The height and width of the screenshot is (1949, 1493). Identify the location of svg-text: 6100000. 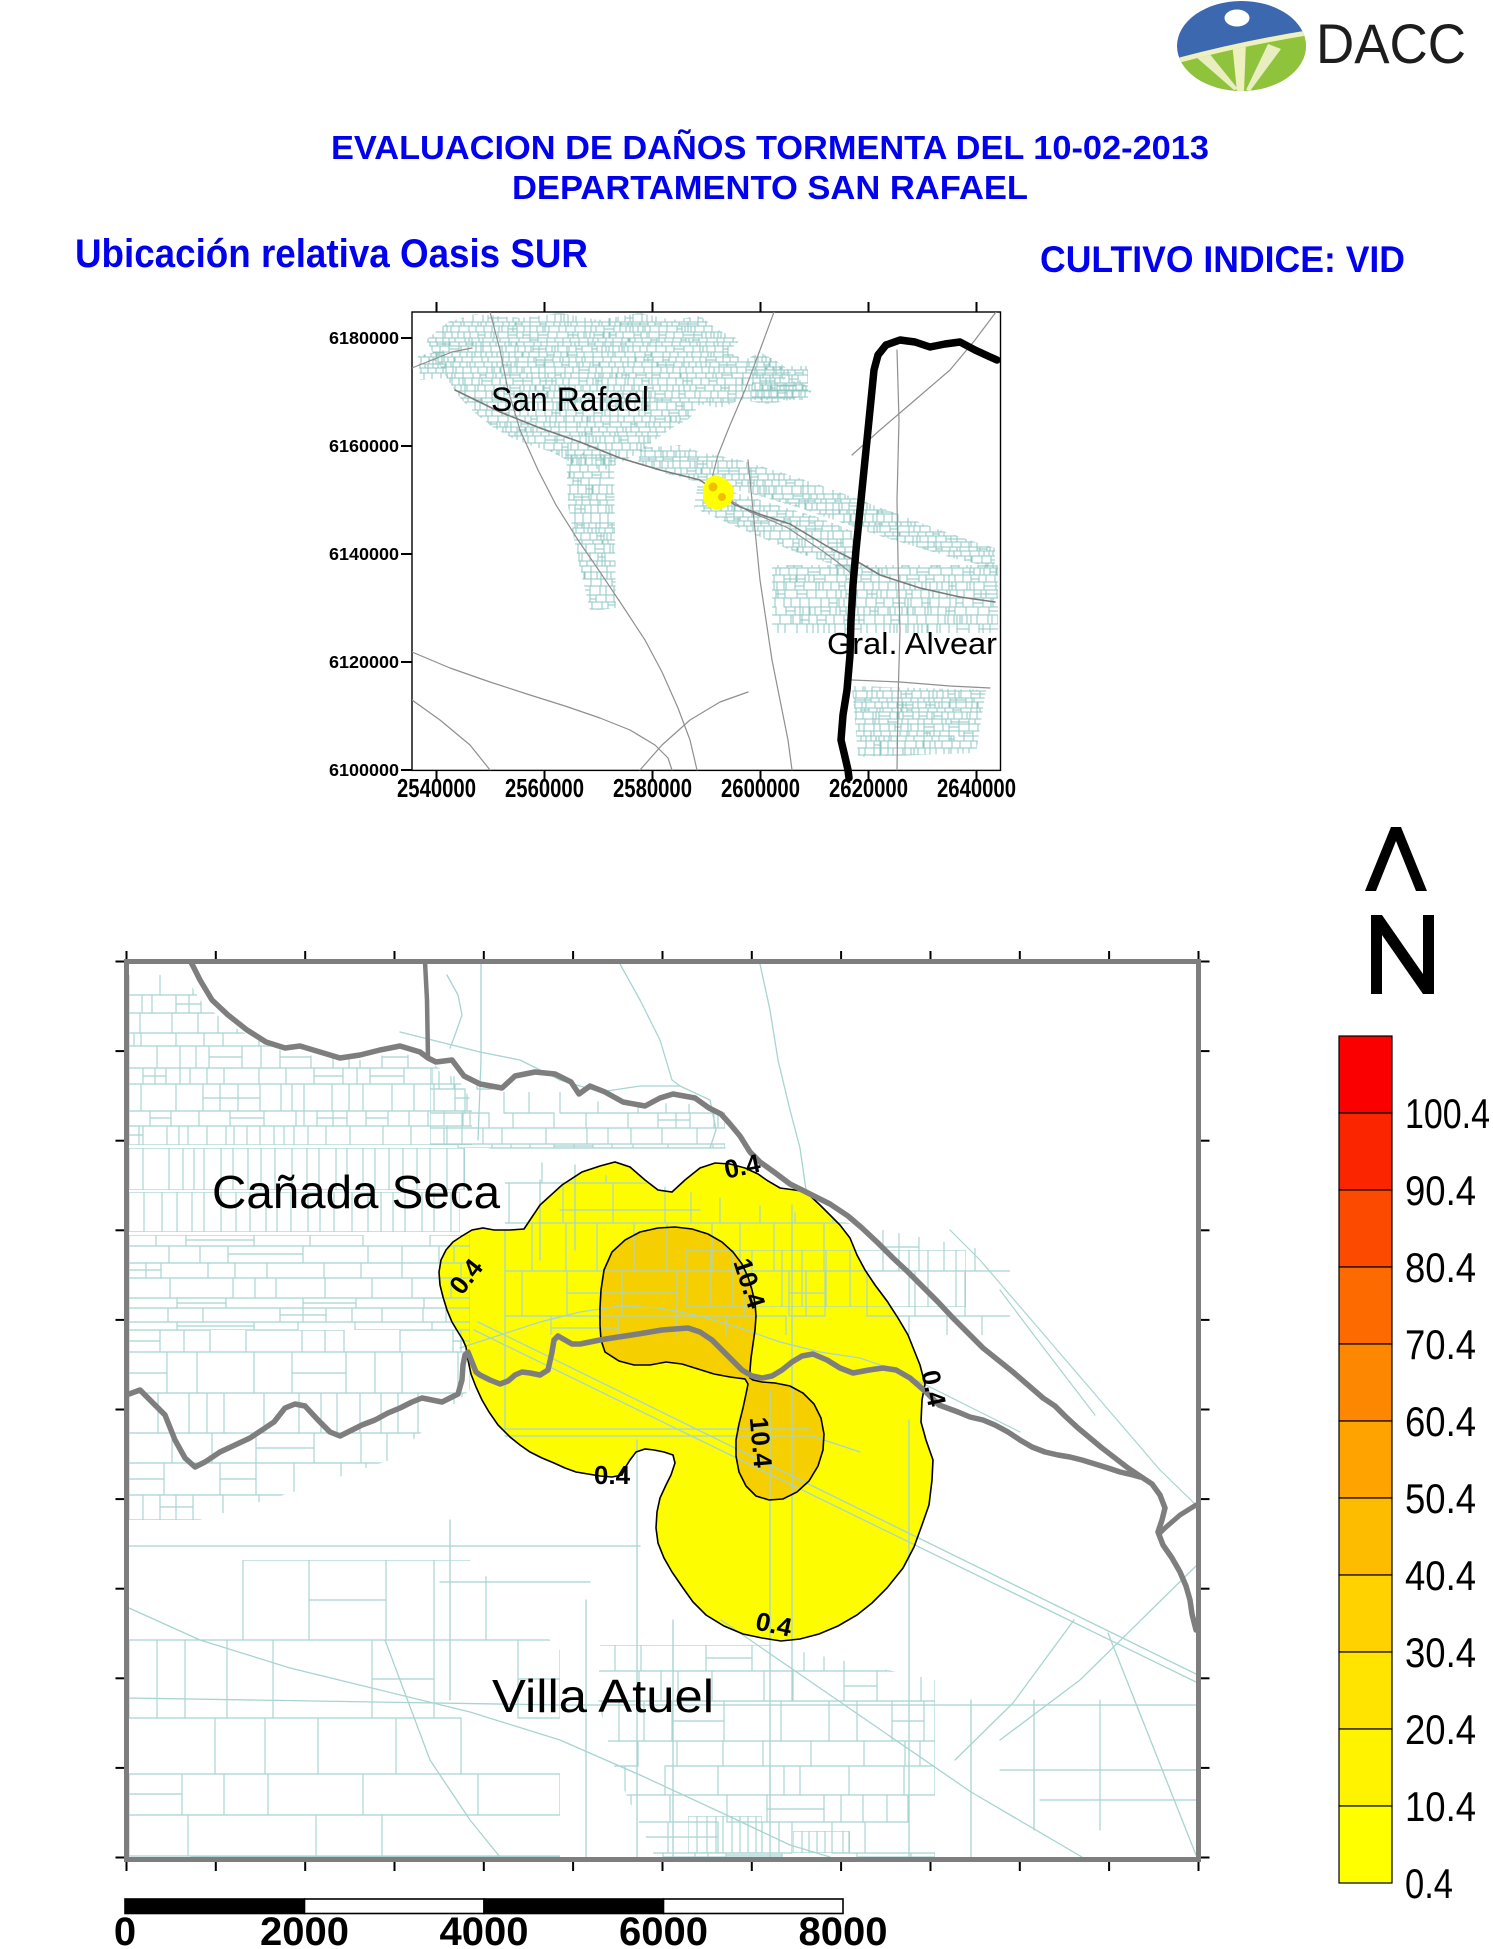
(364, 770).